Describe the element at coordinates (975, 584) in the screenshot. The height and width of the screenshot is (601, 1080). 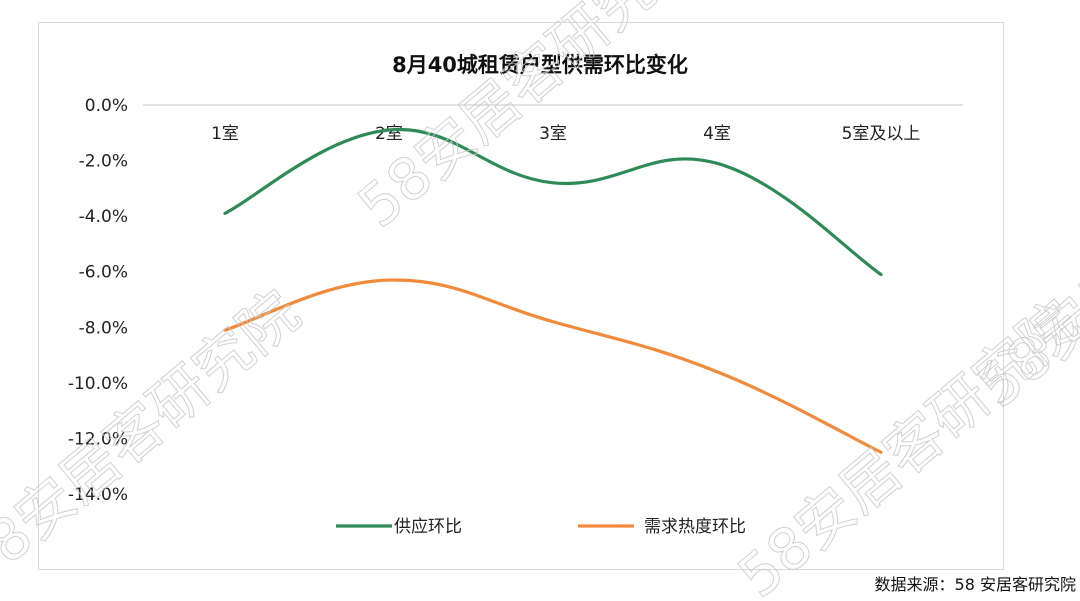
I see `source-note: 数据来源：58 安居客研究院` at that location.